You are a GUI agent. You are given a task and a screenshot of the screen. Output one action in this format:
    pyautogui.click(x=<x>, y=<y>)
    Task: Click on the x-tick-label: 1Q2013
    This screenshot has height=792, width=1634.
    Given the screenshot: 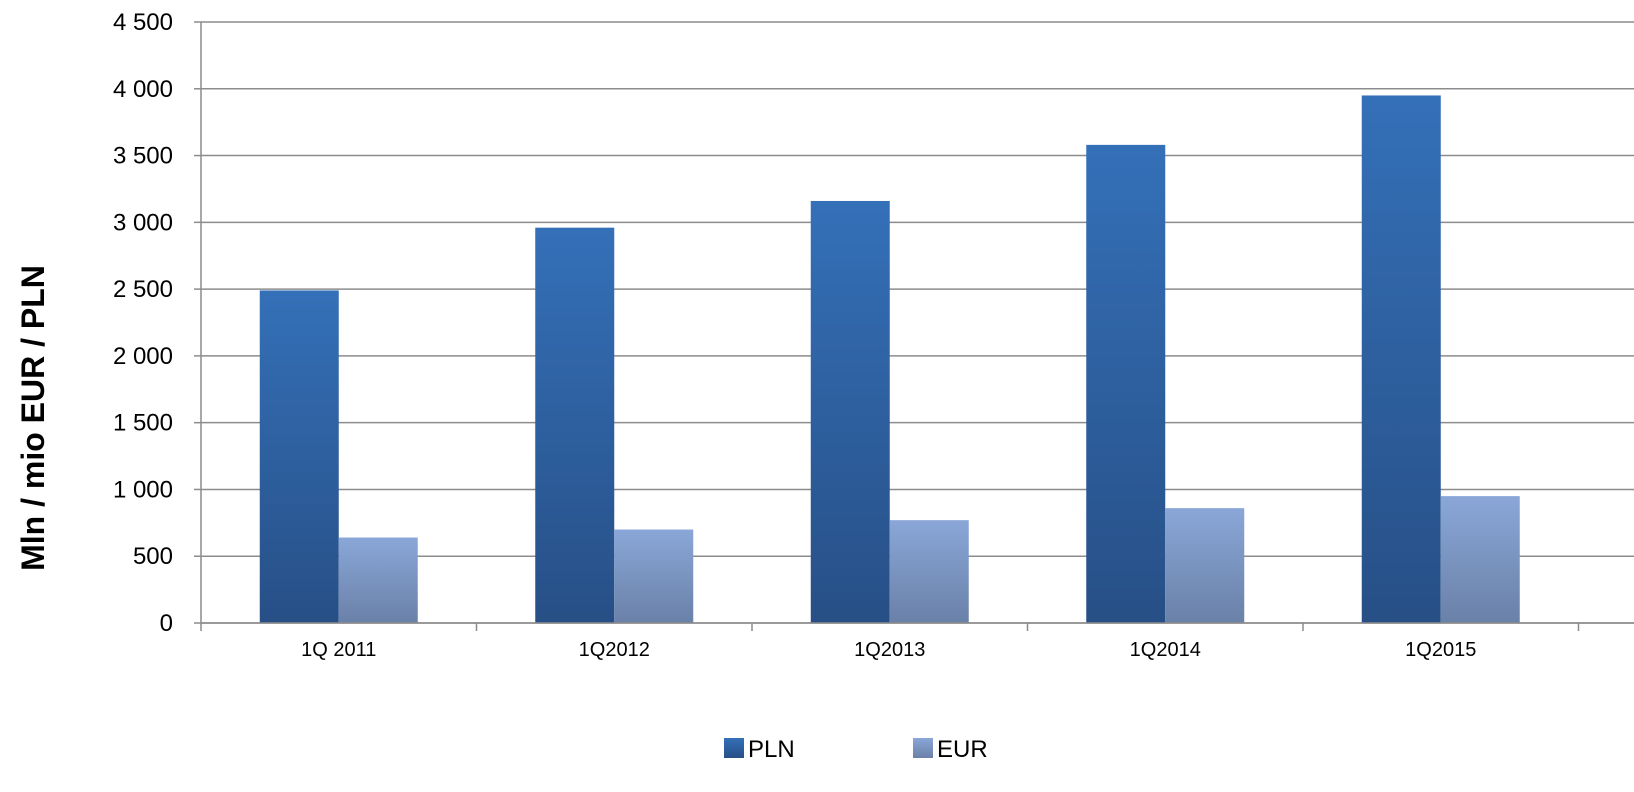 What is the action you would take?
    pyautogui.click(x=889, y=650)
    